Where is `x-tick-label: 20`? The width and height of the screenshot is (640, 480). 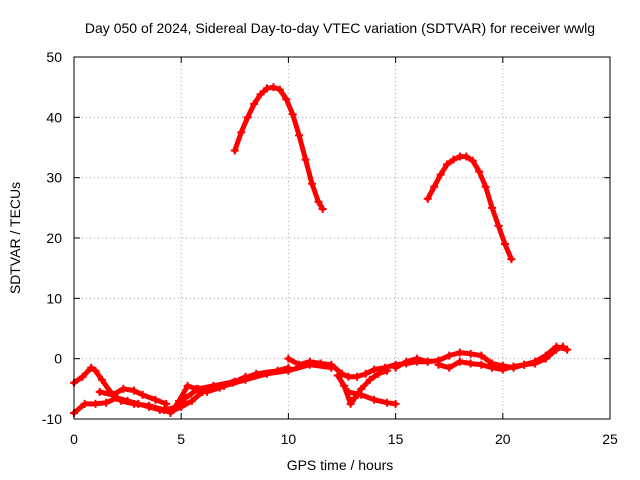
x-tick-label: 20 is located at coordinates (503, 439).